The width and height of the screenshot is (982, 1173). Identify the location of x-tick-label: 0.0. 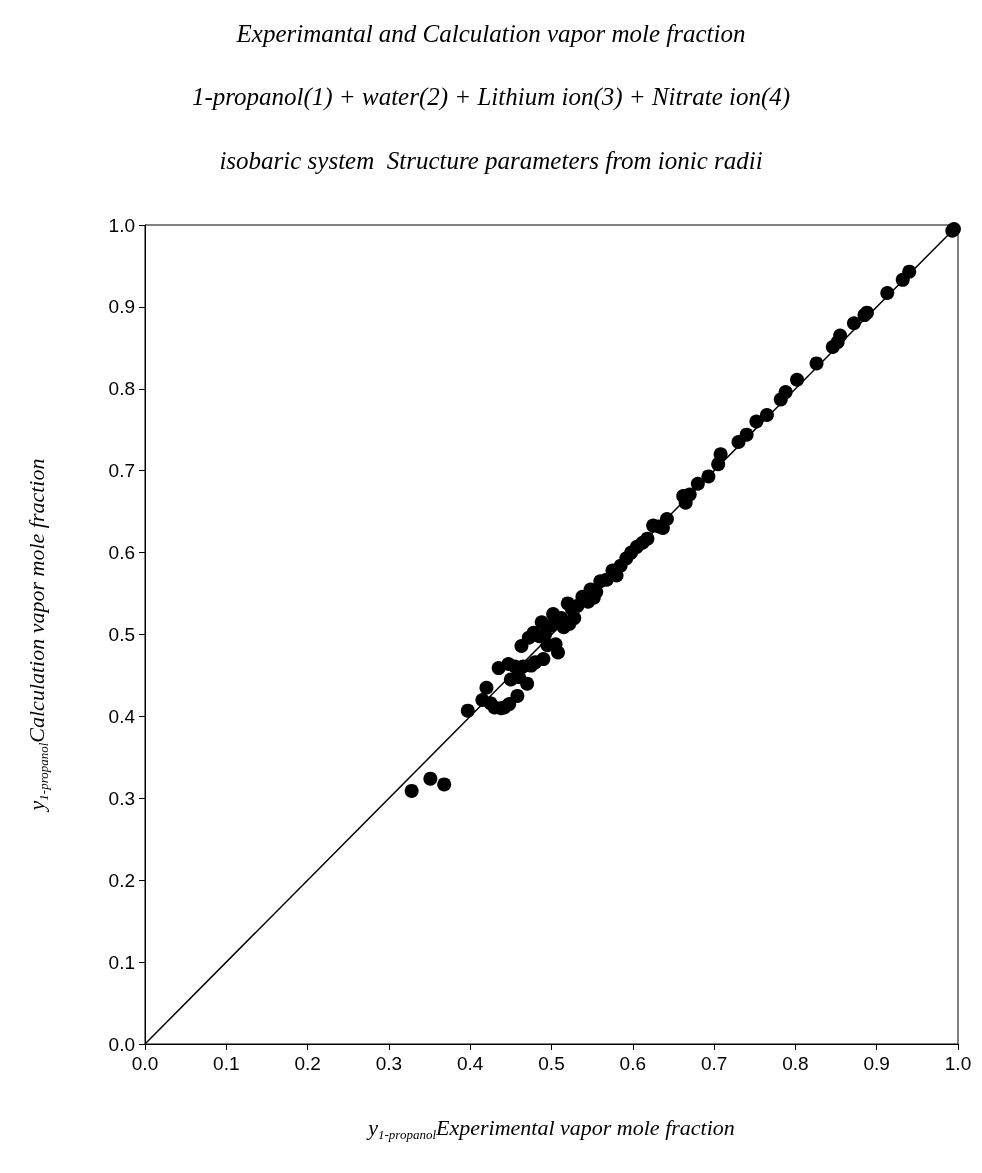
(145, 1063).